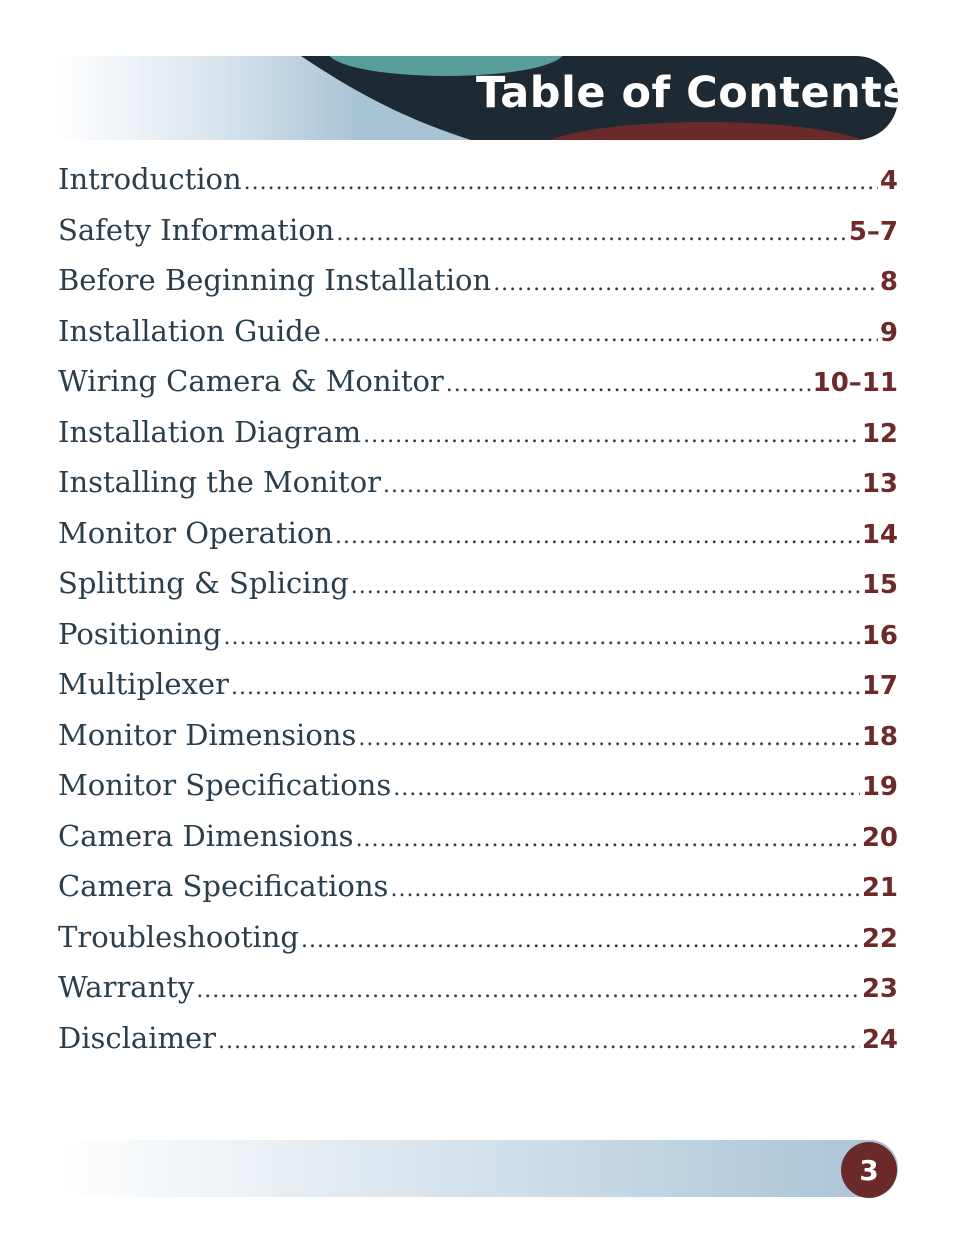 The width and height of the screenshot is (954, 1235). Describe the element at coordinates (879, 635) in the screenshot. I see `toc-entry-page: 16` at that location.